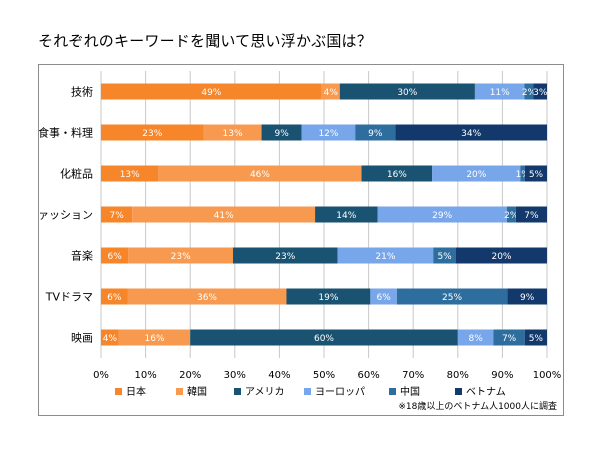 The image size is (600, 450). What do you see at coordinates (82, 92) in the screenshot?
I see `category-label: 技術` at bounding box center [82, 92].